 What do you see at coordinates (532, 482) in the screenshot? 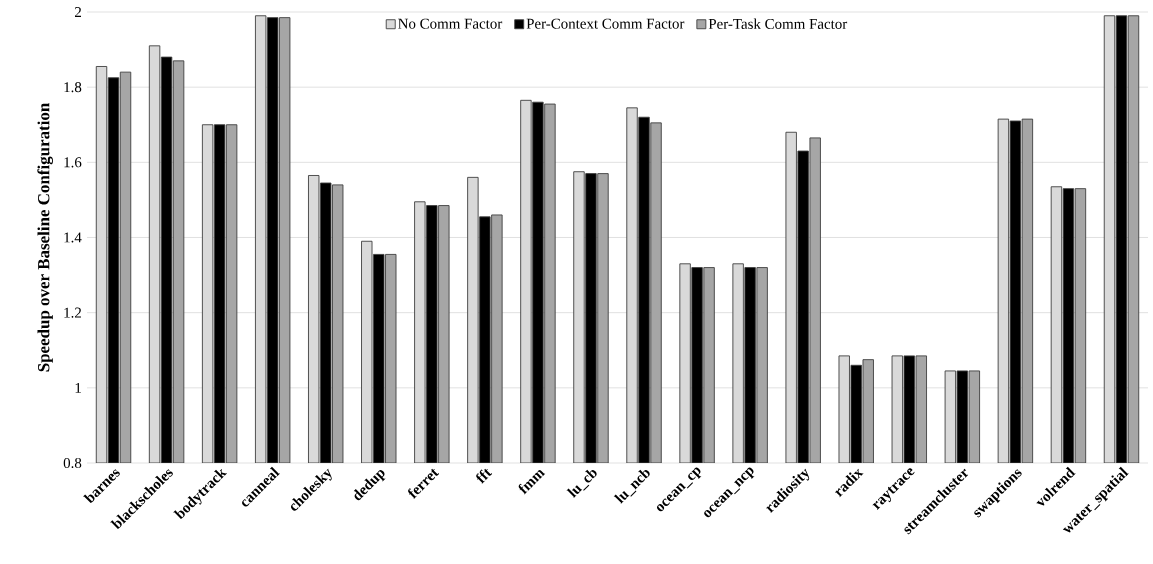
I see `x-tick-label: fmm` at bounding box center [532, 482].